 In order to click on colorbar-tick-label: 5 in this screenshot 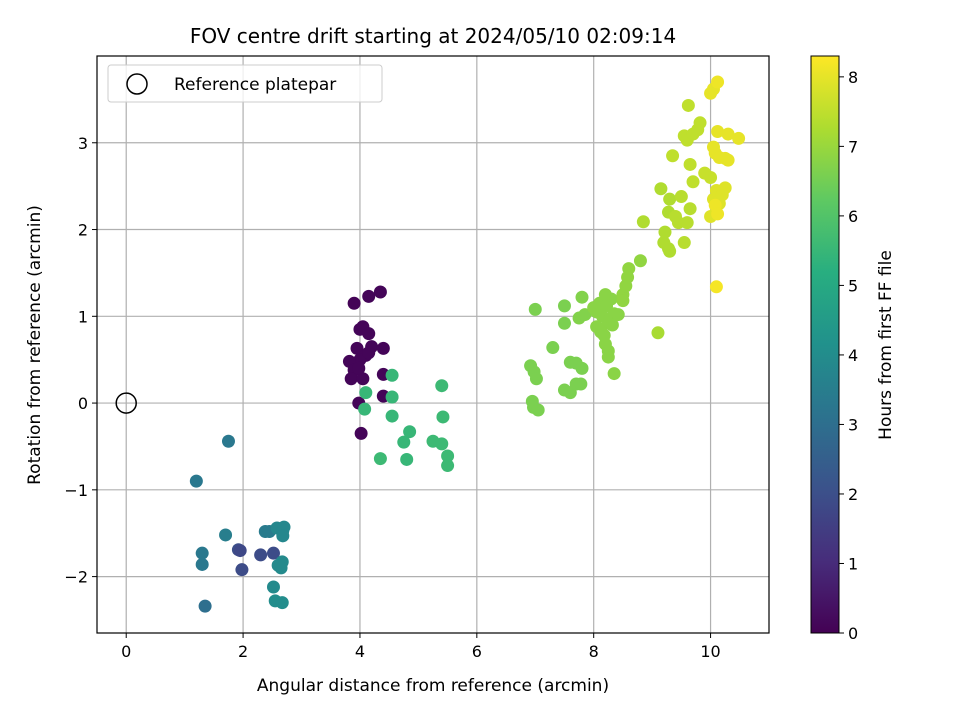, I will do `click(853, 285)`.